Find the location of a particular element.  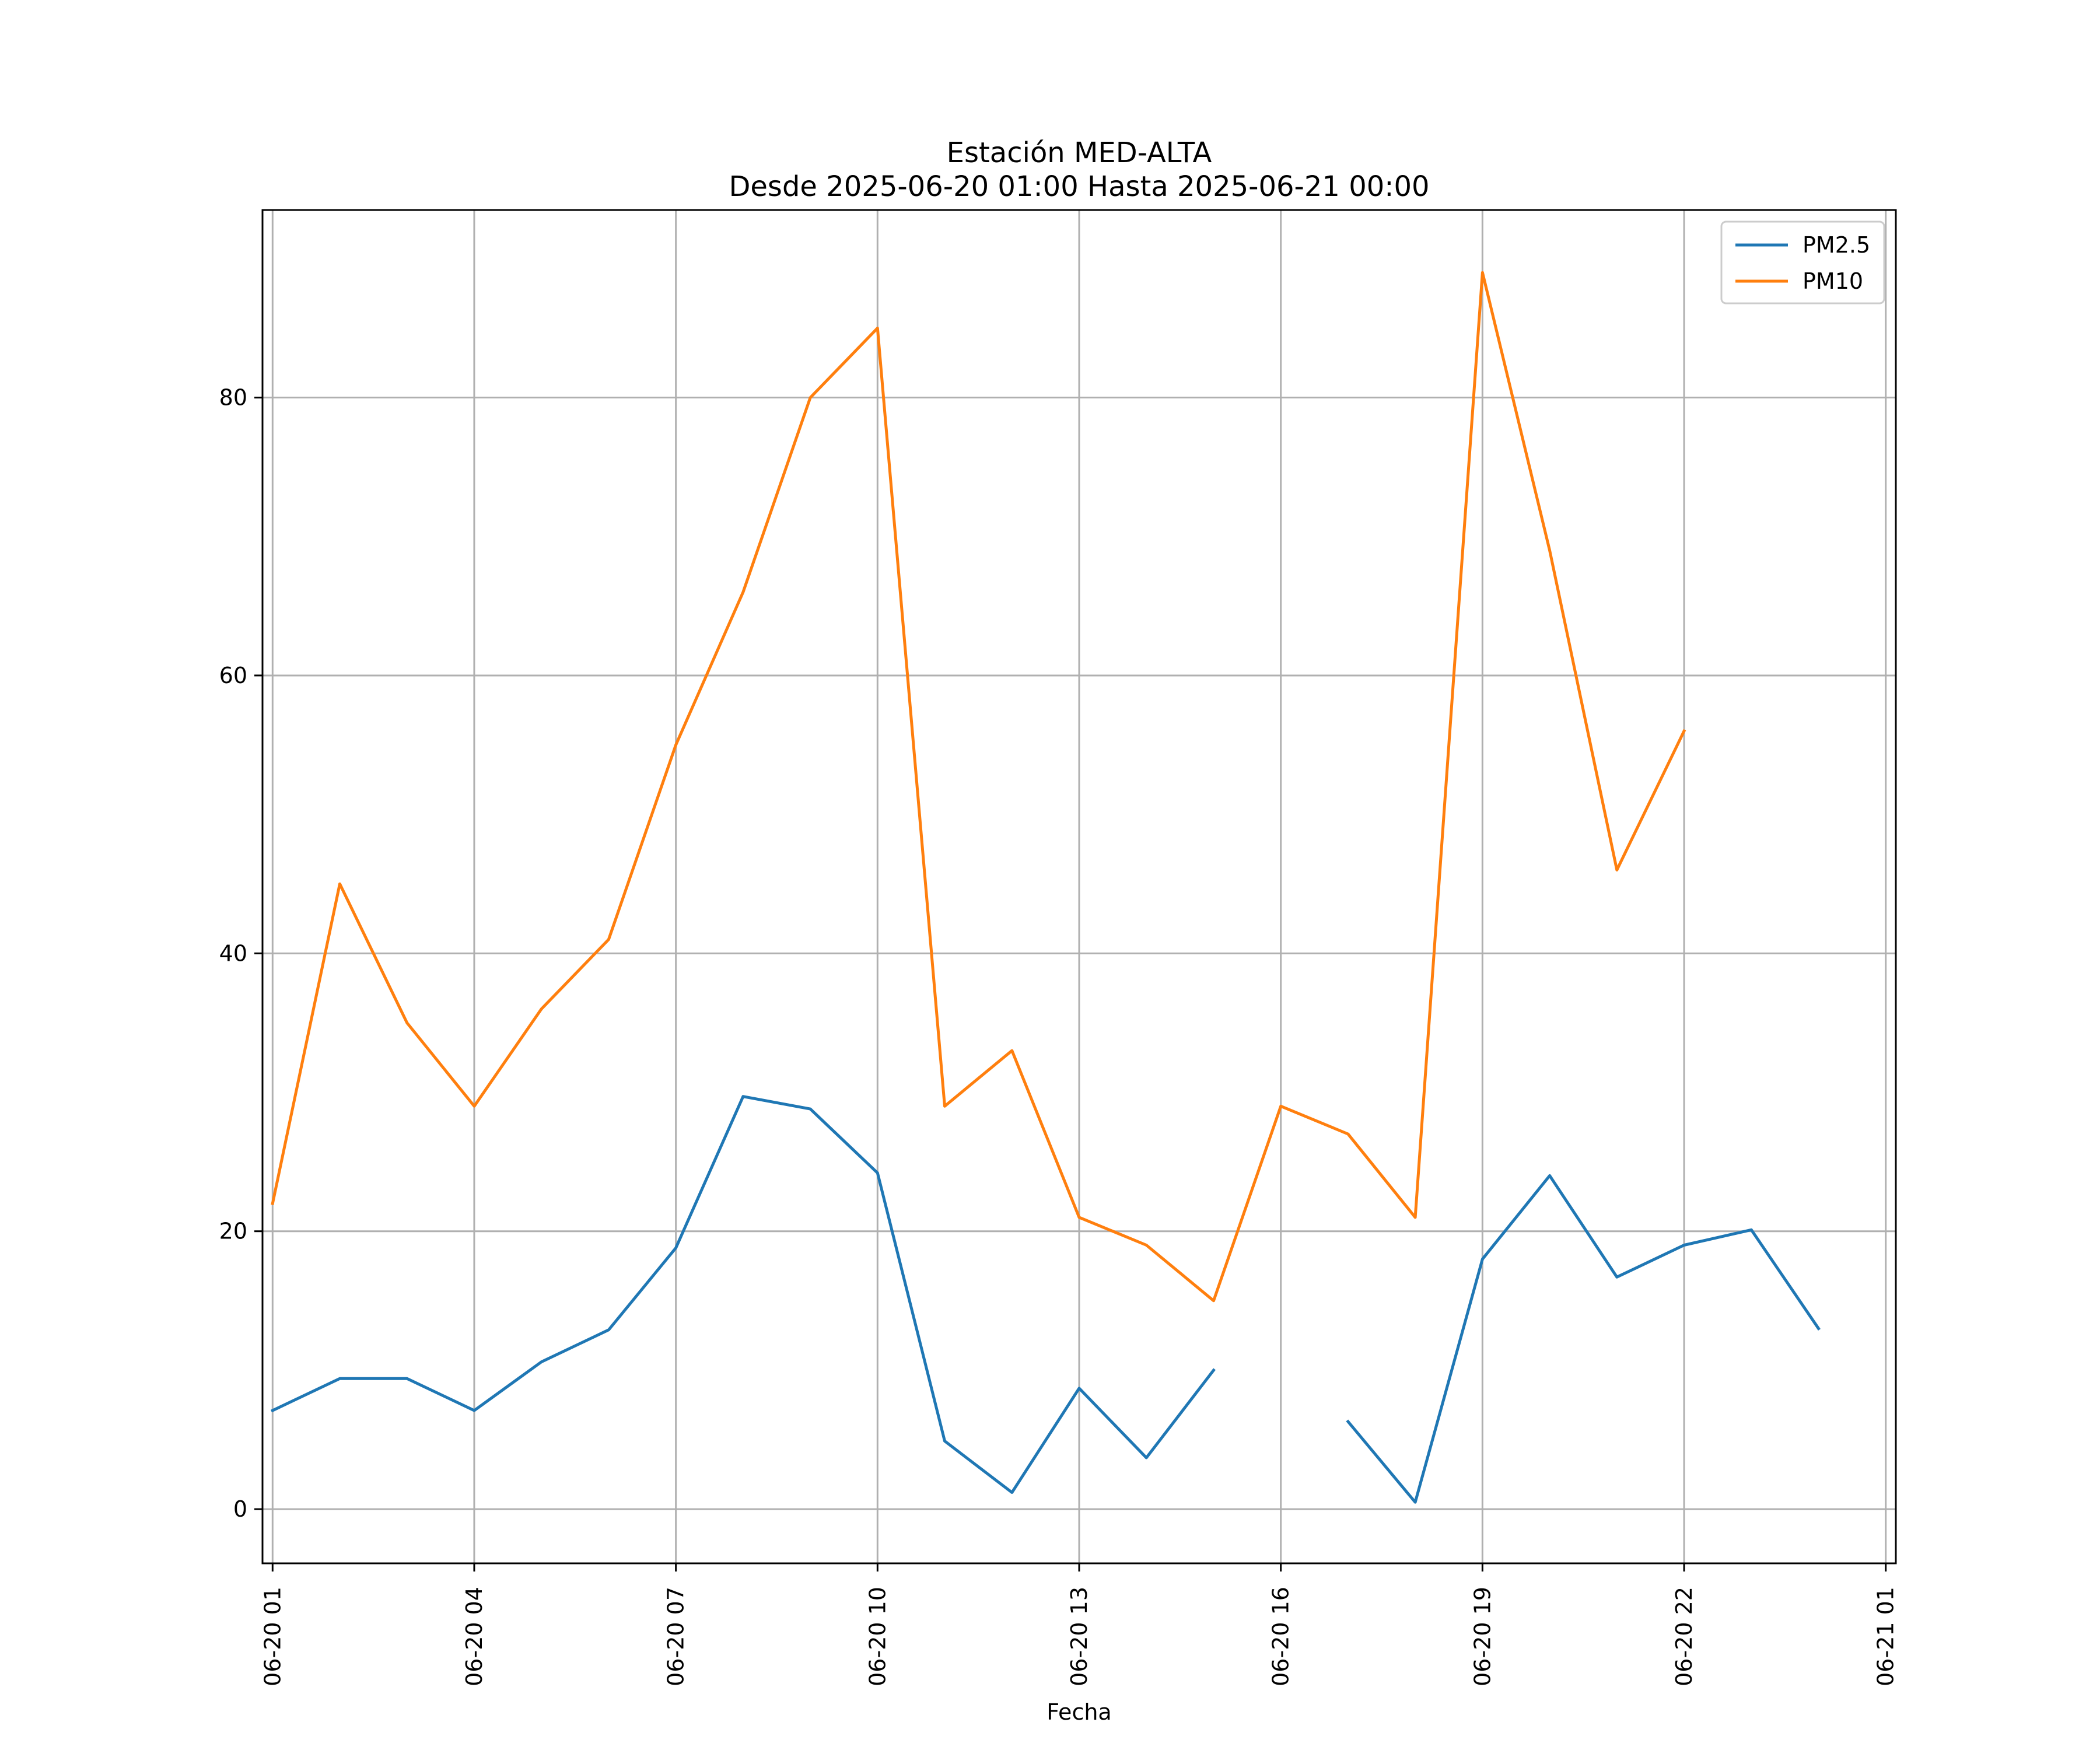

x-tick-label: 06-20 13 is located at coordinates (1079, 1636).